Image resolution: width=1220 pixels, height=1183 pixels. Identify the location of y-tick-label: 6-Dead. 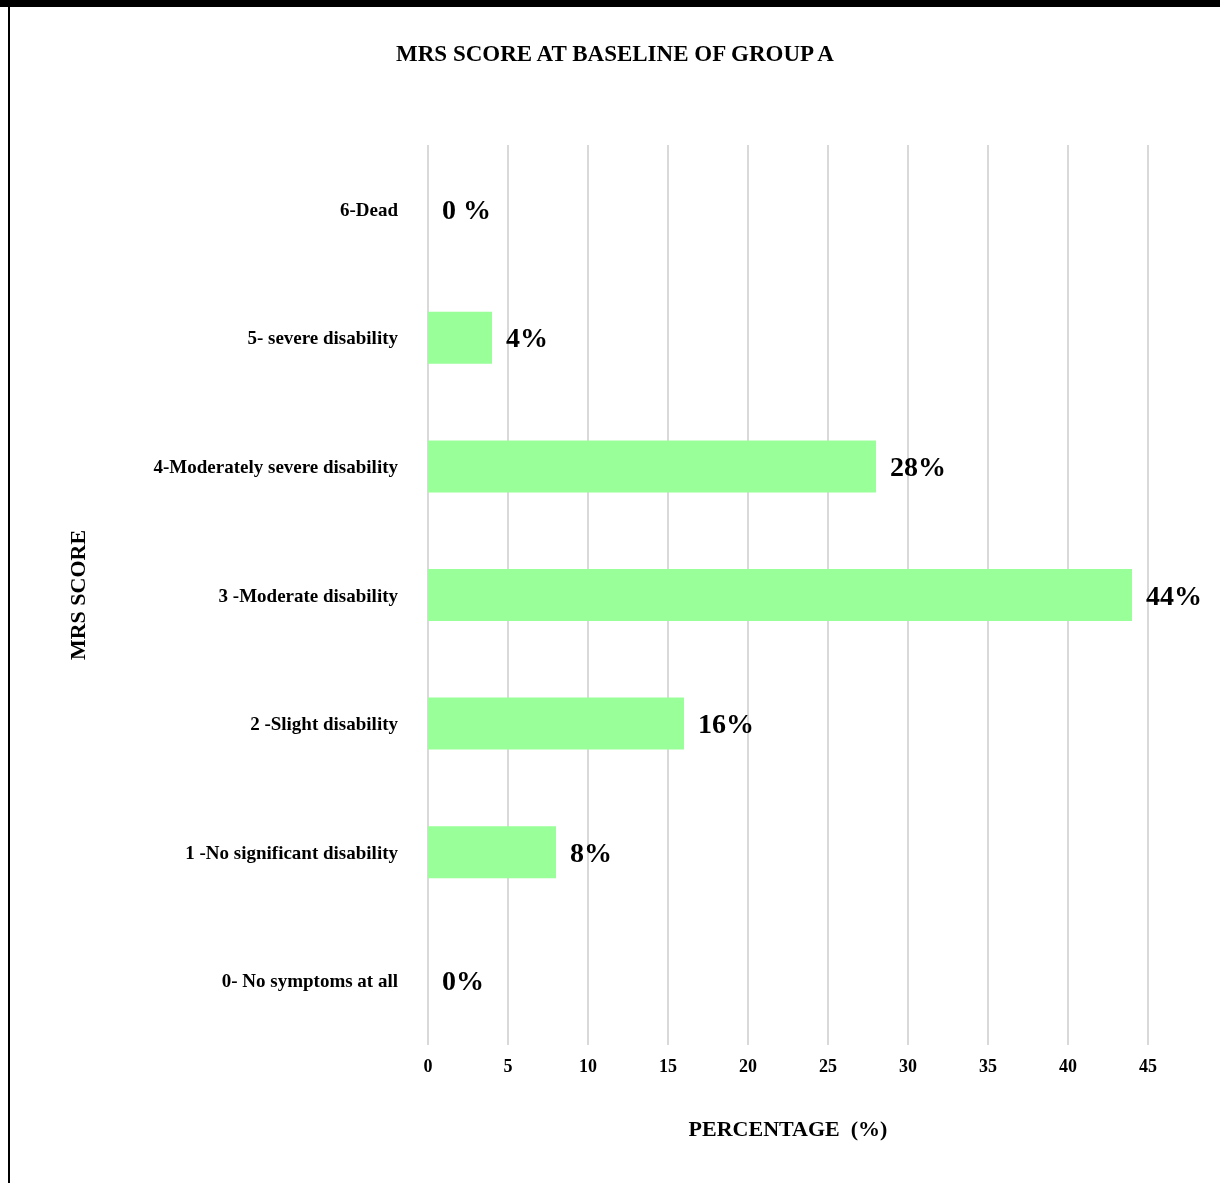
(369, 209).